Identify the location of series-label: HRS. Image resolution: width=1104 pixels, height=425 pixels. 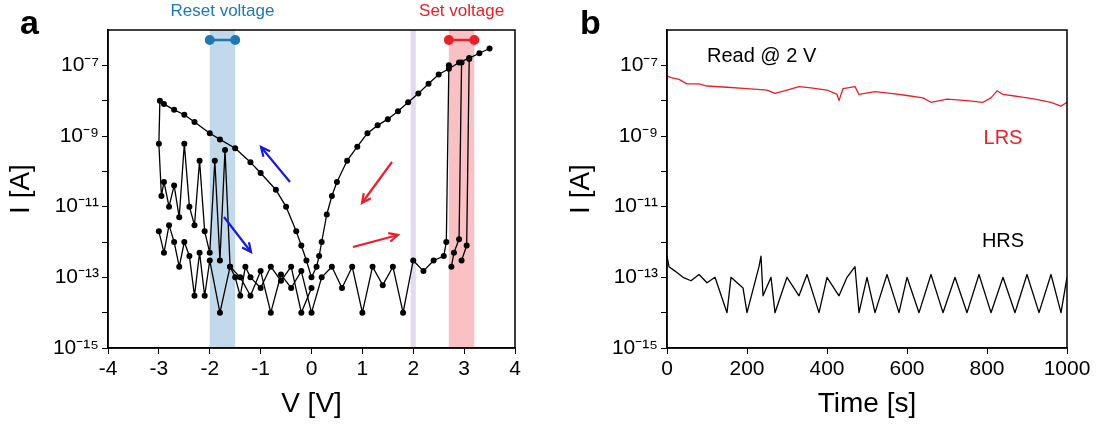
(1003, 240).